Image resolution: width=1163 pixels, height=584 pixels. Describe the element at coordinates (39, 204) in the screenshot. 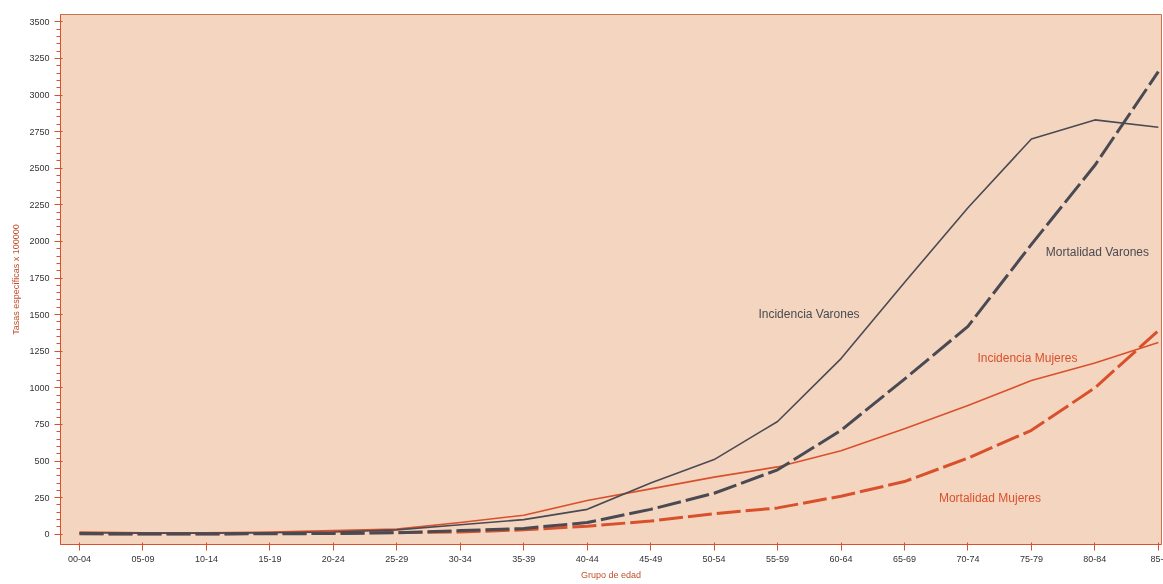

I see `y-tick-label: 2250` at that location.